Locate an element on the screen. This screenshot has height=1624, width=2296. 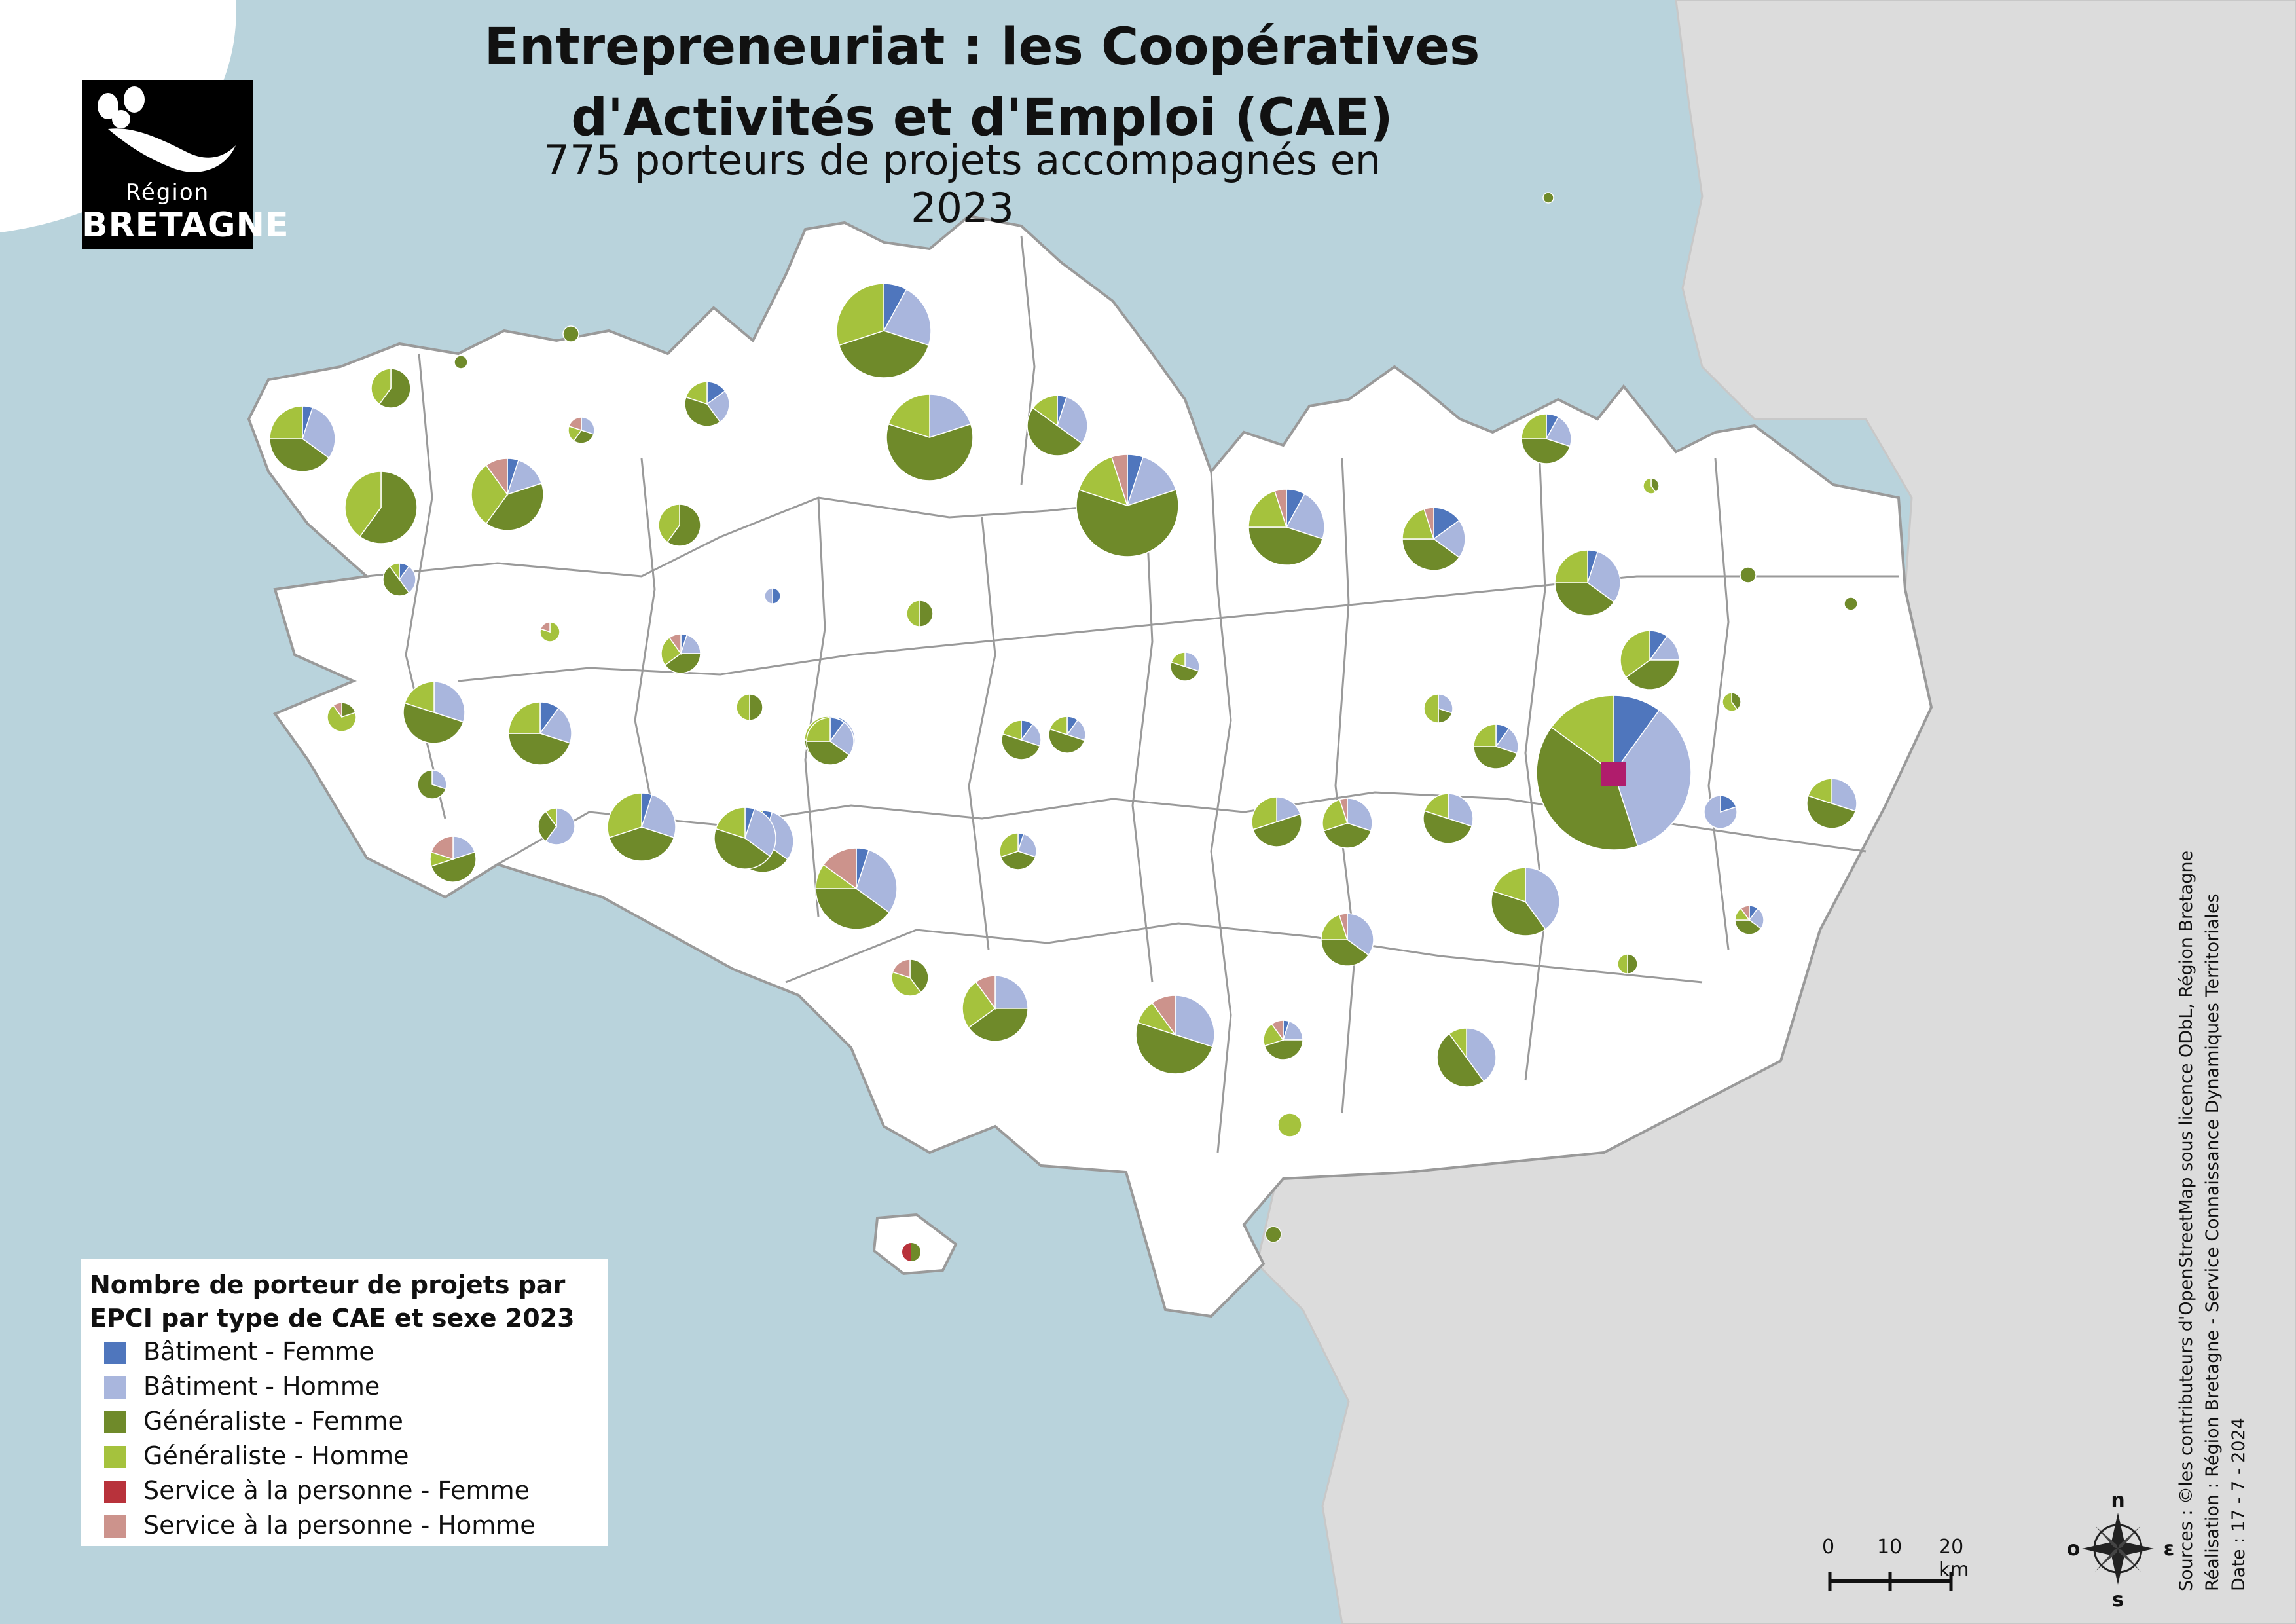
logo-small-text: Région is located at coordinates (167, 192).